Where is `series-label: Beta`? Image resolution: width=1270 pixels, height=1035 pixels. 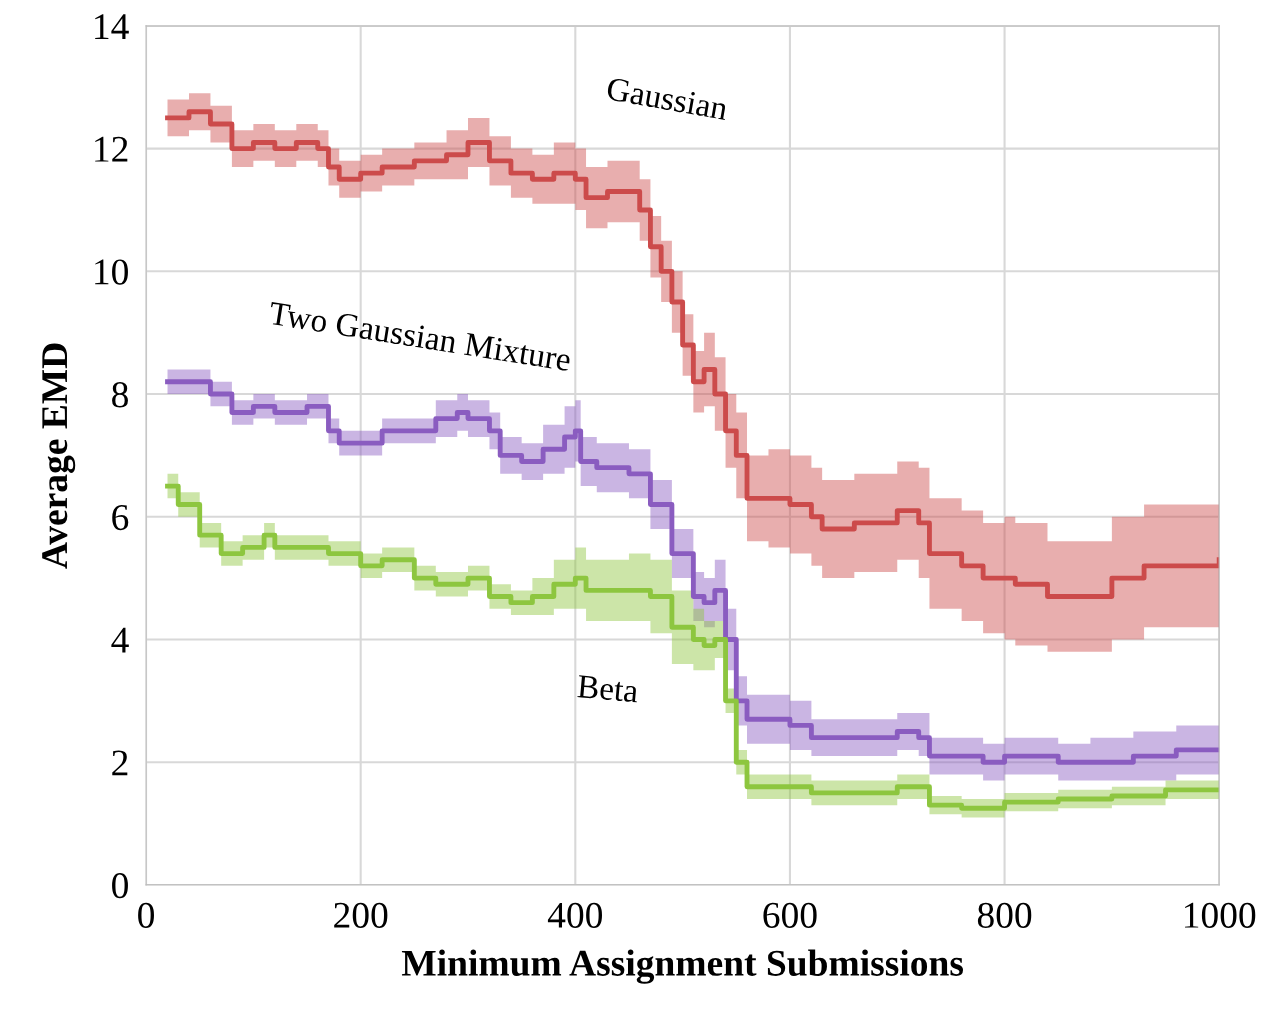
series-label: Beta is located at coordinates (608, 689).